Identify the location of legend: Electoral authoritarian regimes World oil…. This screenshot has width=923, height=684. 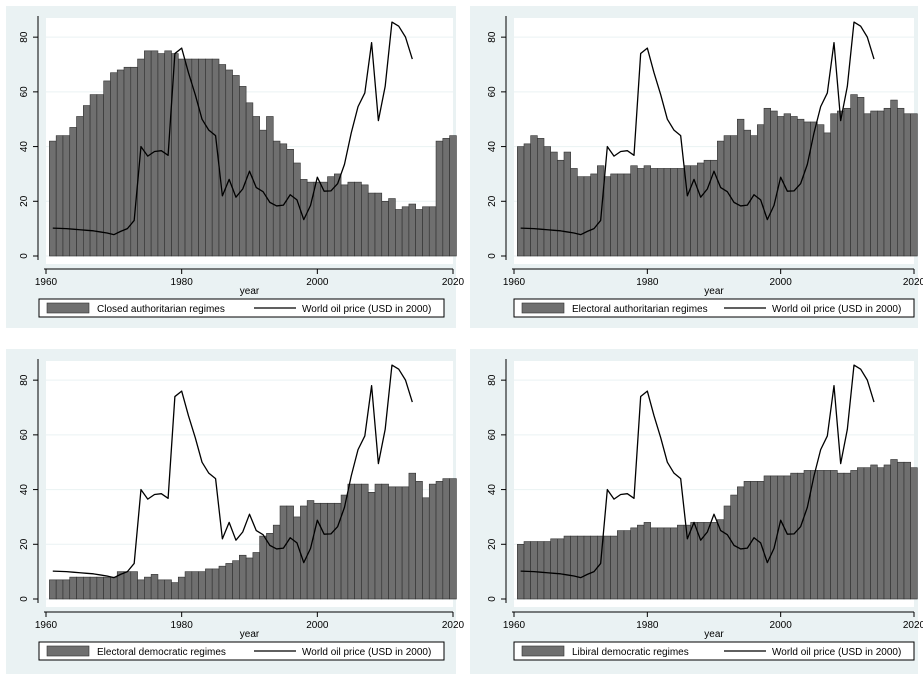
(714, 308).